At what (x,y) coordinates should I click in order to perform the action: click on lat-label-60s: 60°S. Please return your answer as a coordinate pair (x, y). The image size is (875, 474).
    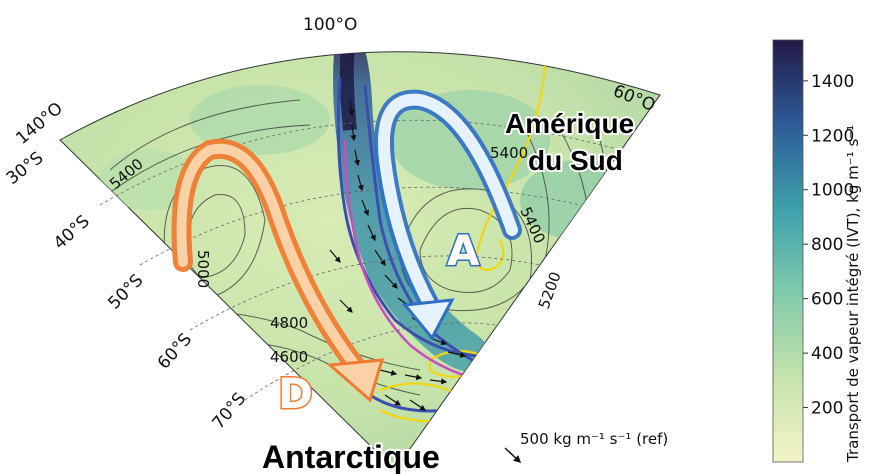
    Looking at the image, I should click on (175, 352).